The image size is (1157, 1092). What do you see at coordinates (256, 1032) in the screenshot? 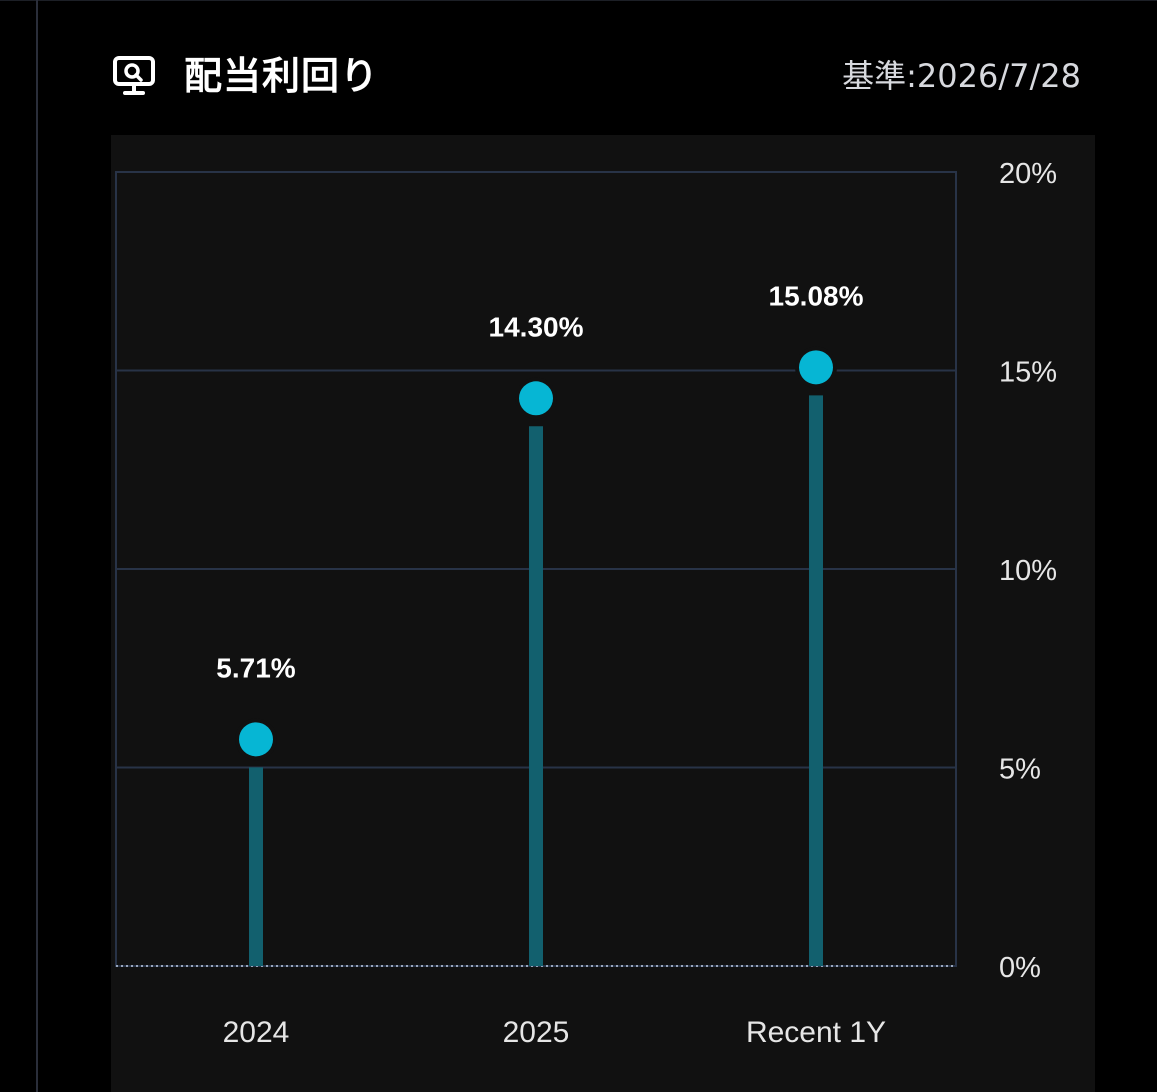
I see `x-tick-label: 2024` at bounding box center [256, 1032].